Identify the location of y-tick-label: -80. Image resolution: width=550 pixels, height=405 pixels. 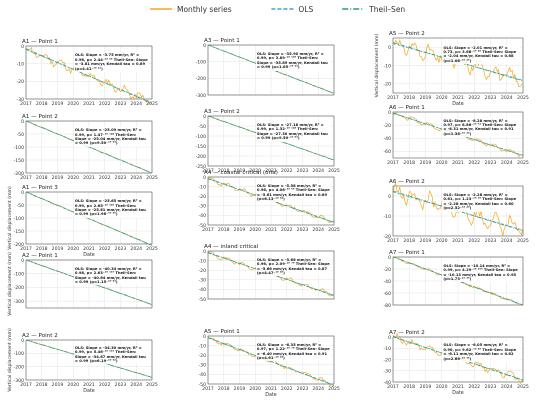
(387, 306).